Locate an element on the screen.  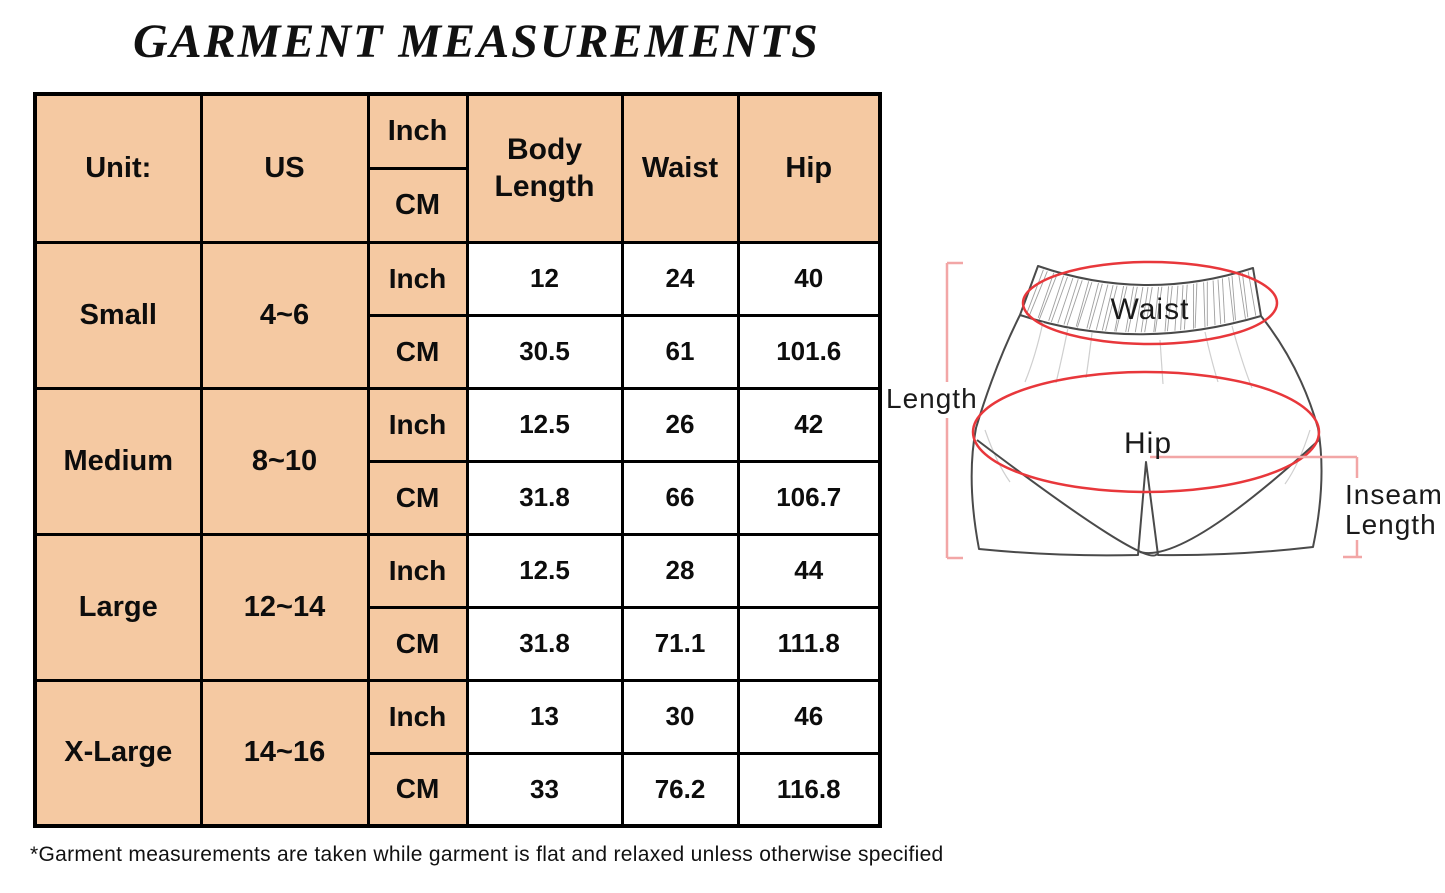
hem-curve-right is located at coordinates (1229, 496).